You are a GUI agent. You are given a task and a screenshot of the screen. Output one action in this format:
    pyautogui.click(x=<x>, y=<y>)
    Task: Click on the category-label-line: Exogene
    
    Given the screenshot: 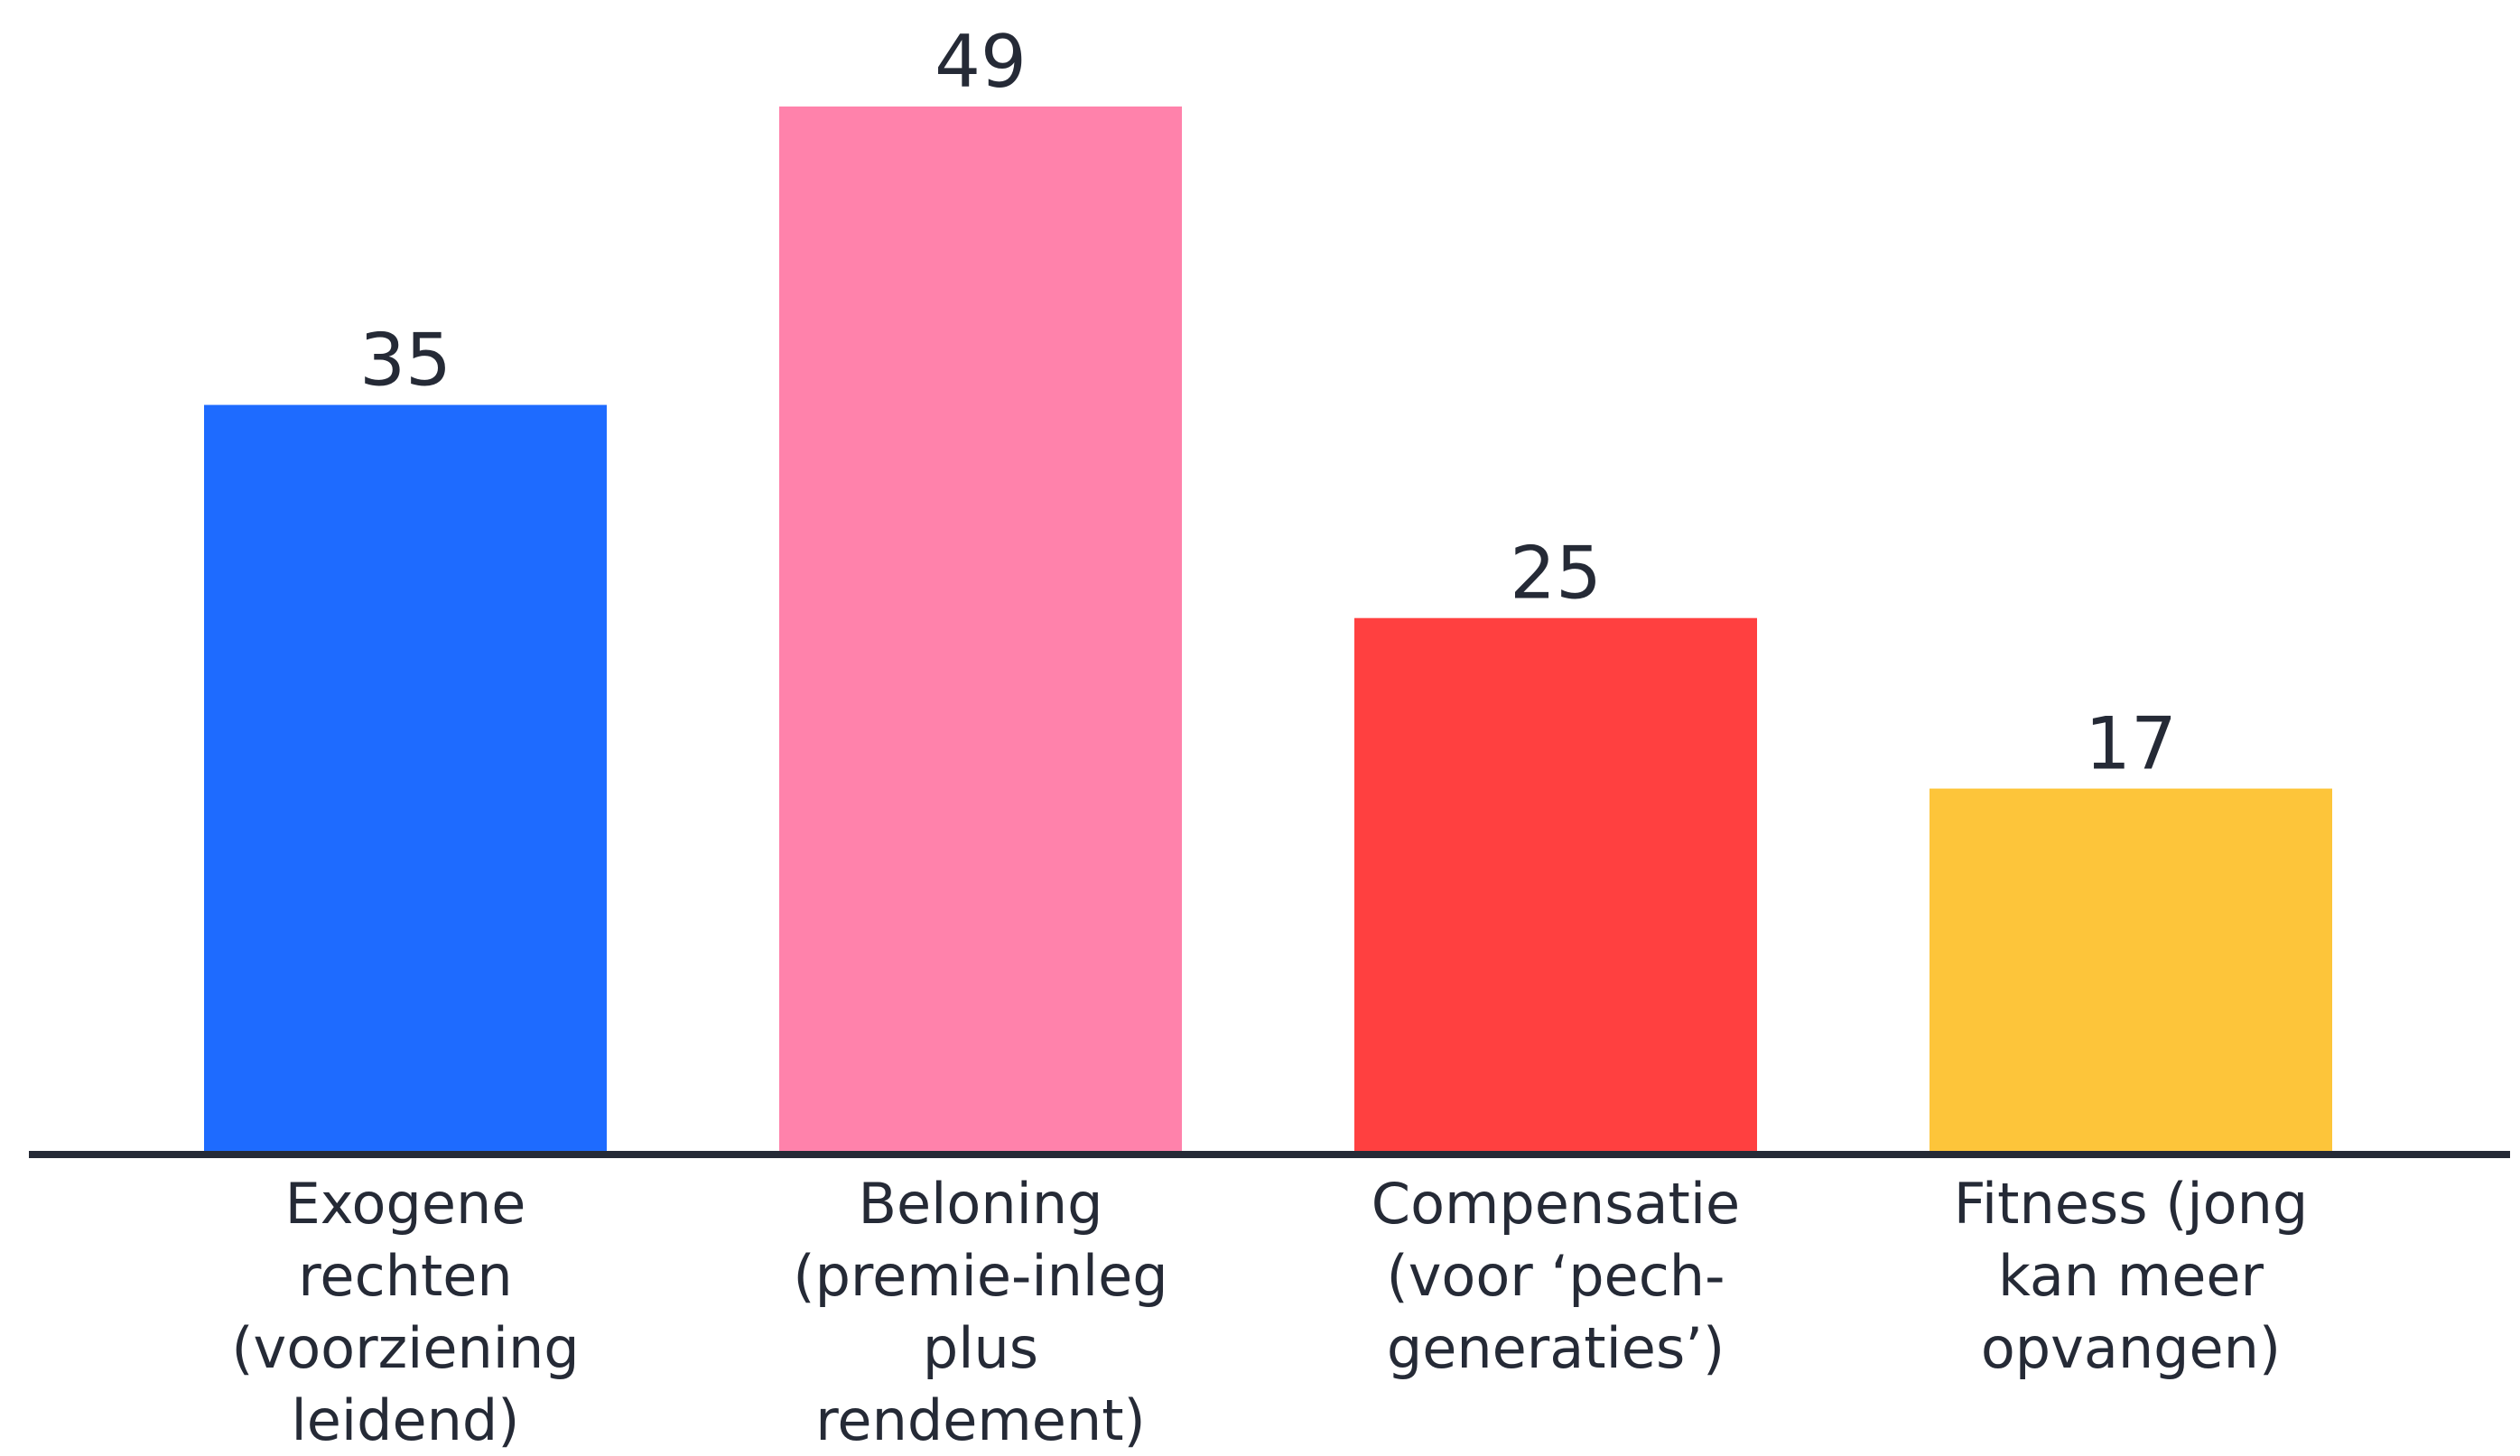 What is the action you would take?
    pyautogui.click(x=405, y=1204)
    